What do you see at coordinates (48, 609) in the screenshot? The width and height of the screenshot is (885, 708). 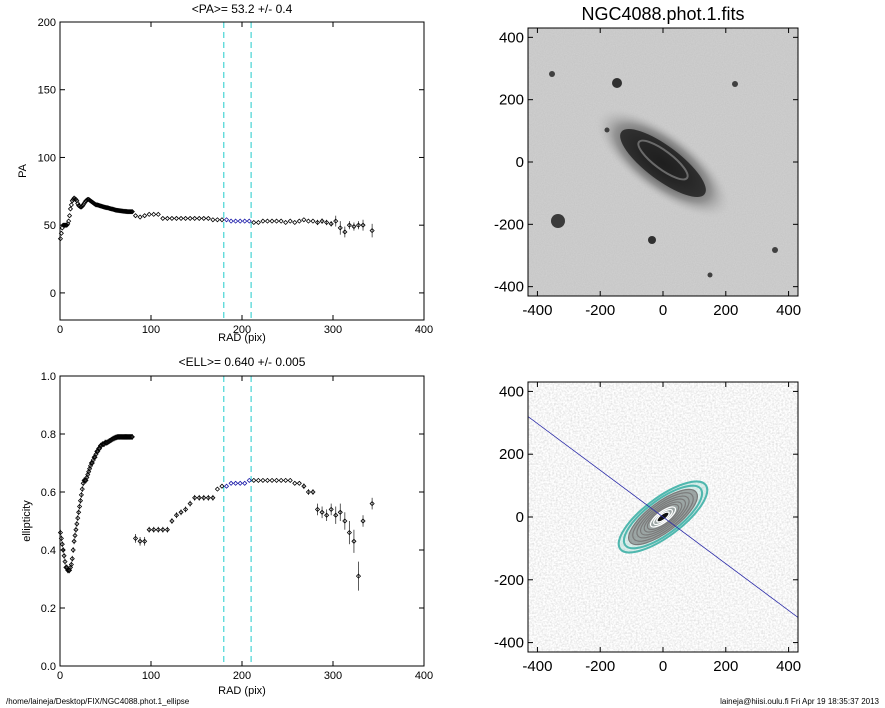 I see `y-tick-label: 0.2` at bounding box center [48, 609].